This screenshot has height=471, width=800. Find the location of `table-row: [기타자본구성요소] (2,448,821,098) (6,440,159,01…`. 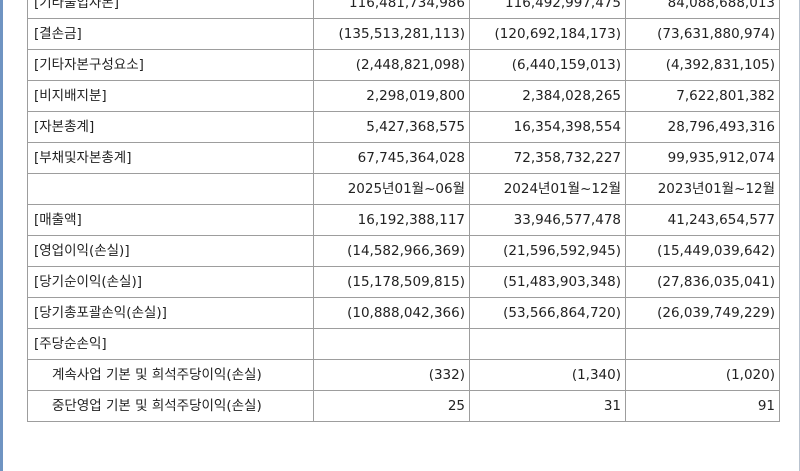

table-row: [기타자본구성요소] (2,448,821,098) (6,440,159,01… is located at coordinates (403, 65).